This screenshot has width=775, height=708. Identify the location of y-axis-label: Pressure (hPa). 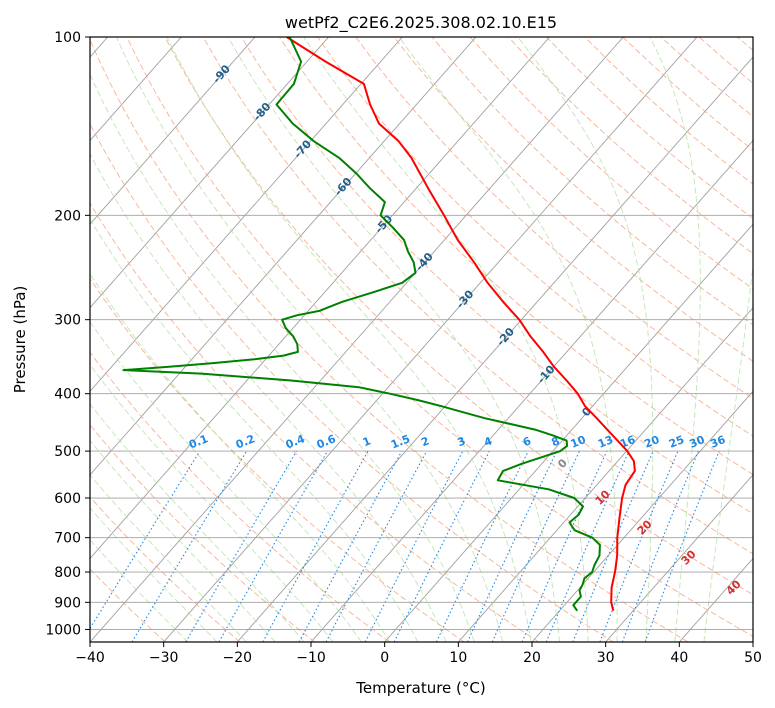
(20, 340).